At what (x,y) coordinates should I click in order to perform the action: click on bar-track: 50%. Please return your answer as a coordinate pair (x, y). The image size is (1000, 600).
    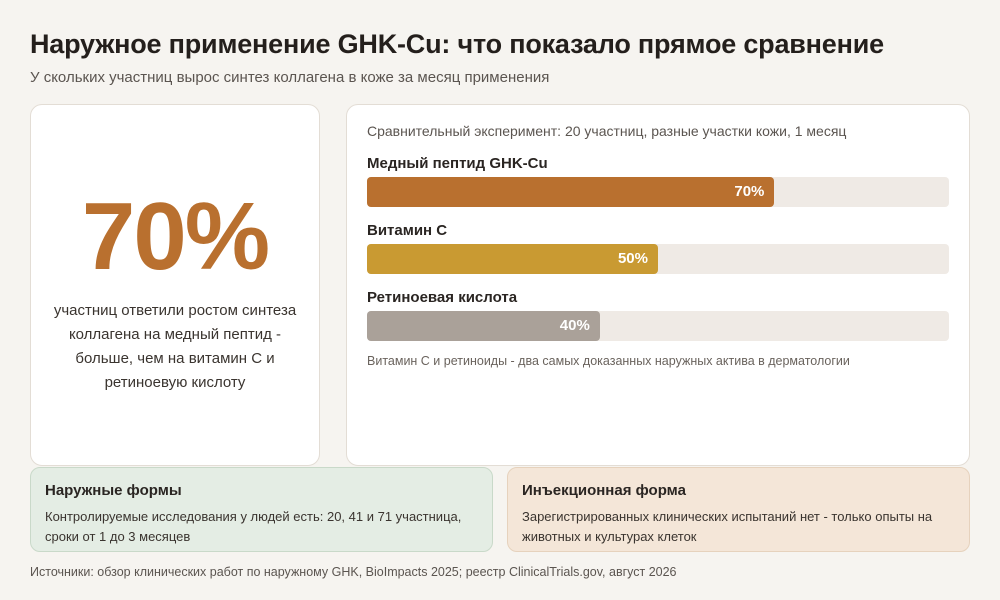
    Looking at the image, I should click on (658, 259).